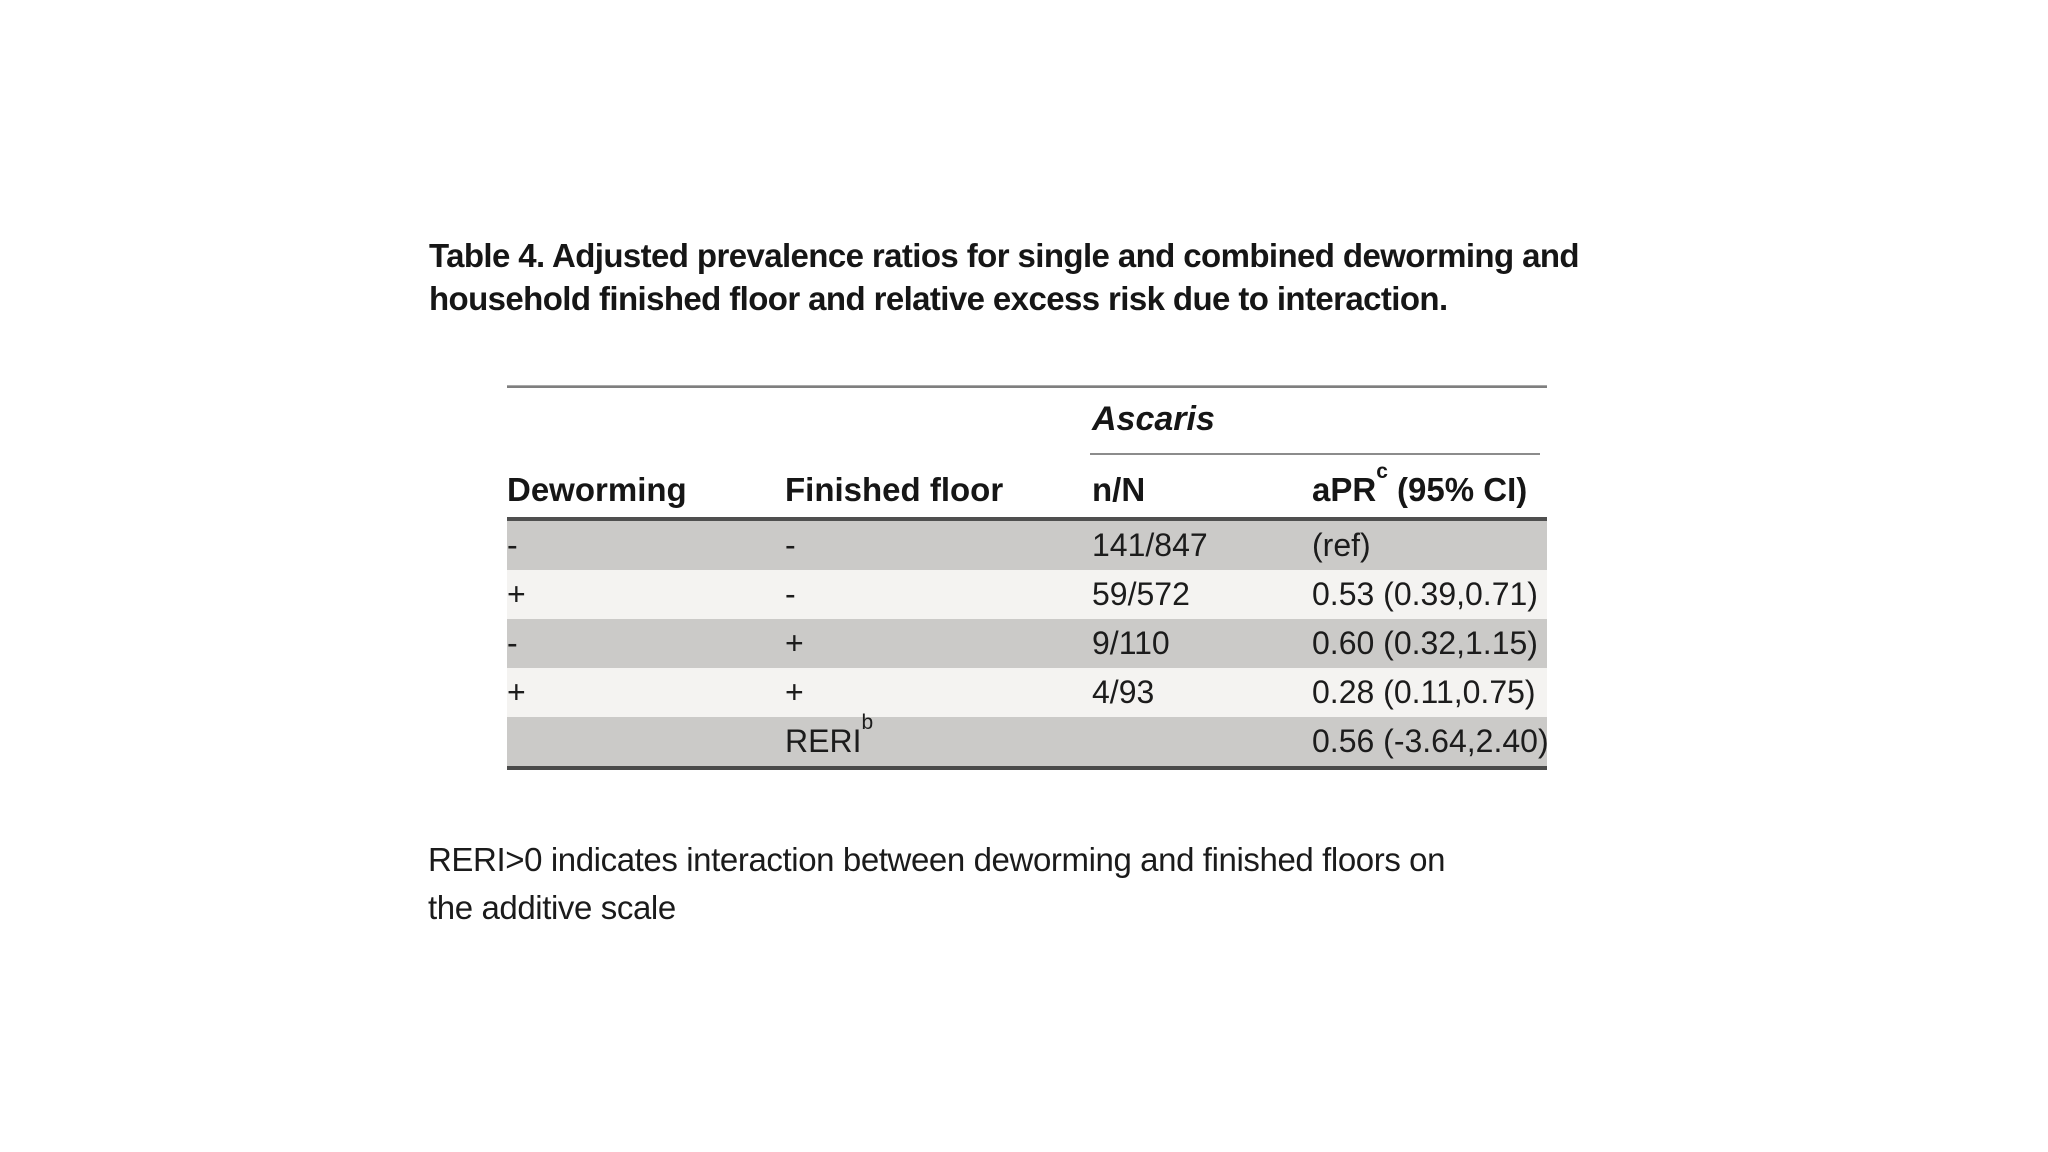  Describe the element at coordinates (938, 736) in the screenshot. I see `cell-reri-label: RERIb` at that location.